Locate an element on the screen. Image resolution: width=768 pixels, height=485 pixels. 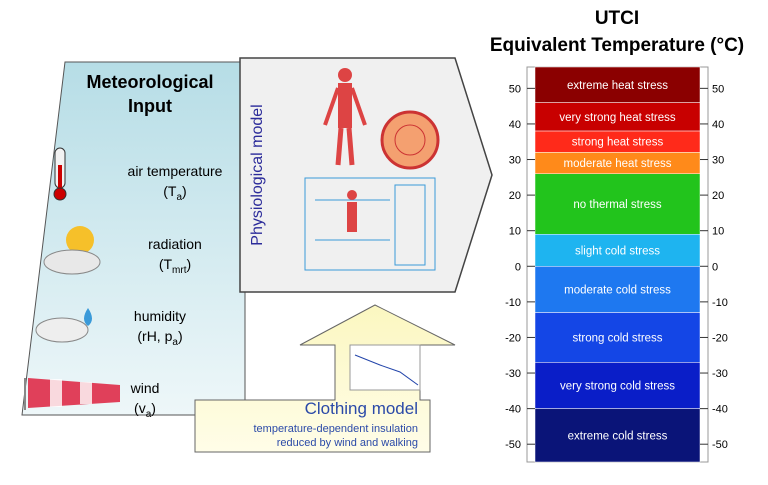
band-label: extreme cold stress is located at coordinates (618, 436).